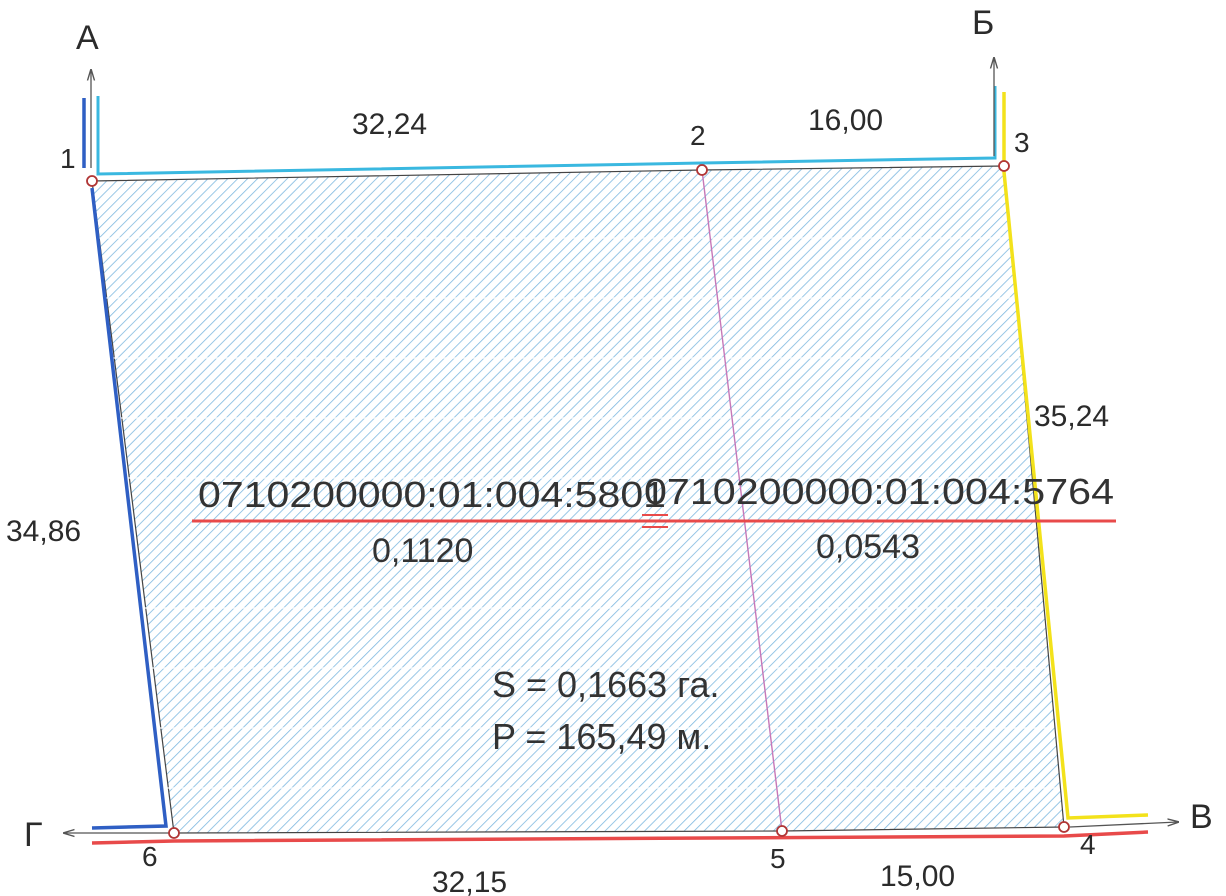  Describe the element at coordinates (868, 547) in the screenshot. I see `parcel-area-2: 0,0543` at that location.